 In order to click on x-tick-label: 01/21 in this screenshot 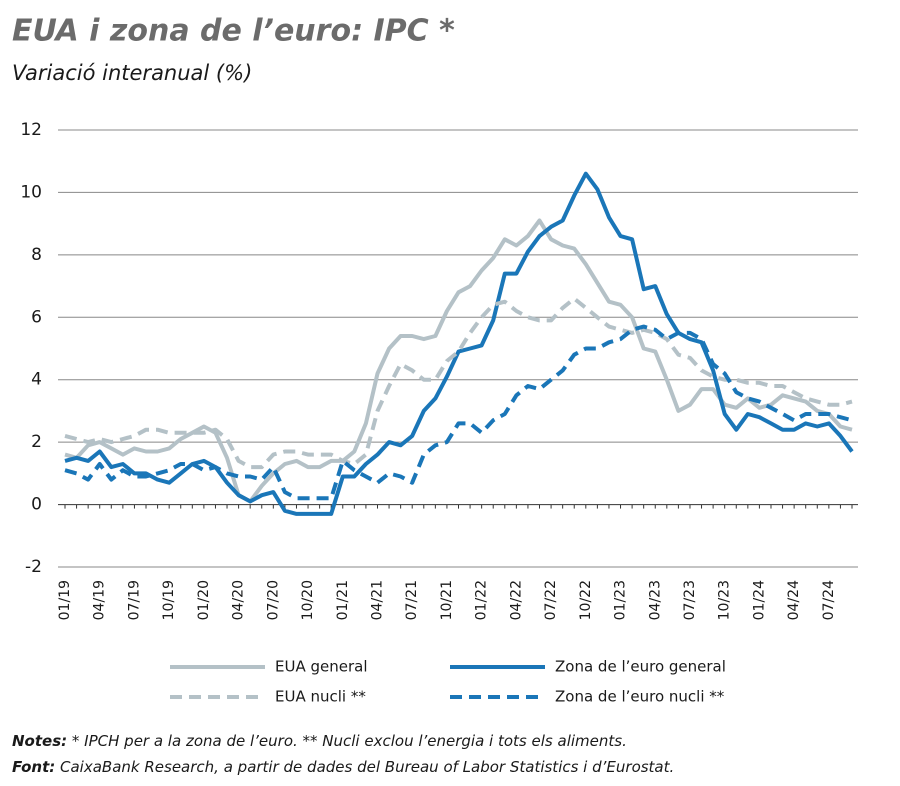, I will do `click(343, 600)`.